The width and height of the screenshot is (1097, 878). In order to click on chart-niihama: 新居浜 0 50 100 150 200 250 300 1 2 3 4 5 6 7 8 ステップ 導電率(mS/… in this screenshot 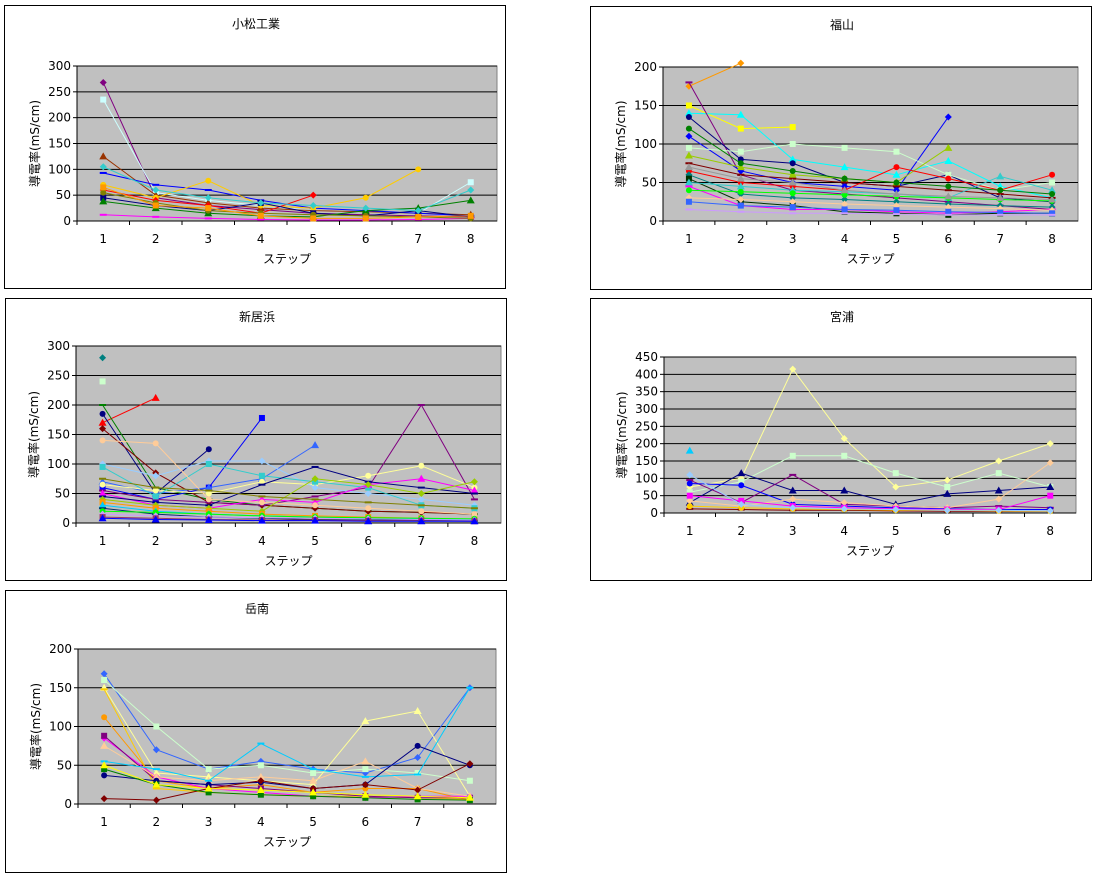, I will do `click(264, 438)`.